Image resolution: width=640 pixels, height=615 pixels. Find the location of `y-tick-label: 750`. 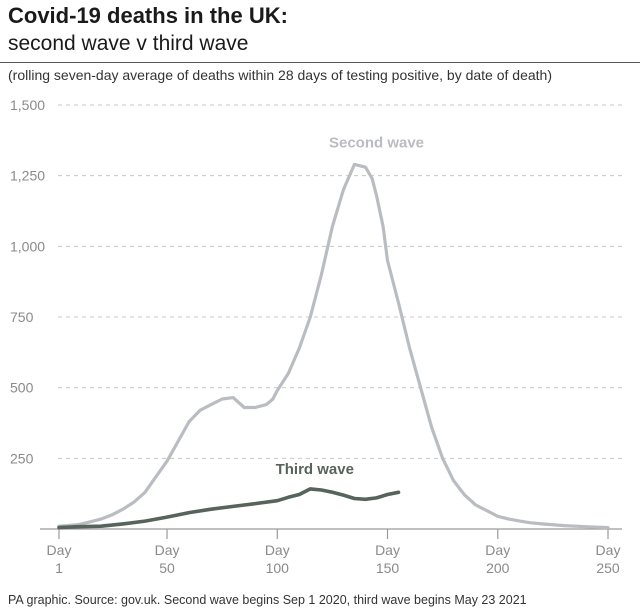

y-tick-label: 750 is located at coordinates (22, 317).